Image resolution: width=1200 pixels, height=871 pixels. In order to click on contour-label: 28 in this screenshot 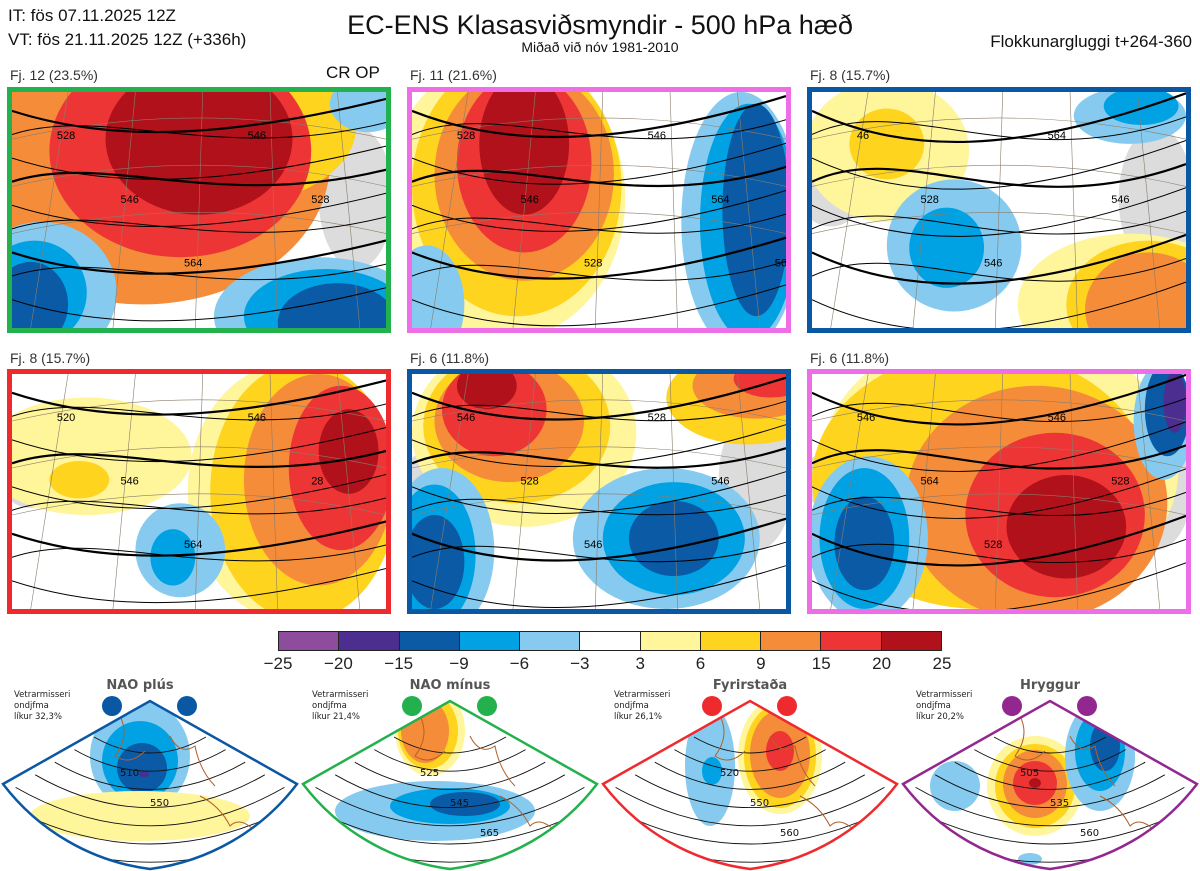, I will do `click(317, 481)`.